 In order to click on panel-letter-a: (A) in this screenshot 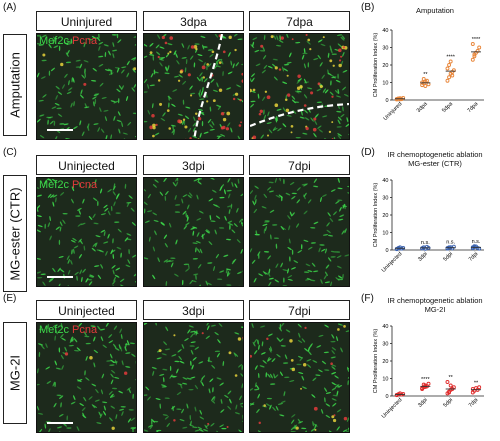, I will do `click(10, 7)`.